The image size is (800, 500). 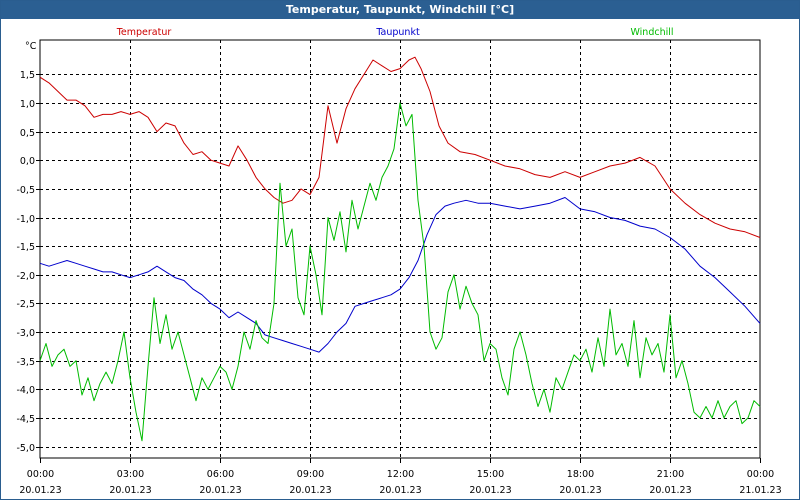 What do you see at coordinates (220, 474) in the screenshot?
I see `x-tick-time: 06:00` at bounding box center [220, 474].